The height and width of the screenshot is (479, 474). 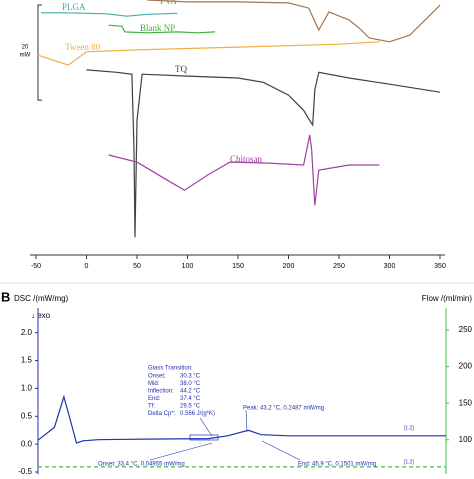 I want to click on annotation-label: Tf:, so click(x=151, y=407).